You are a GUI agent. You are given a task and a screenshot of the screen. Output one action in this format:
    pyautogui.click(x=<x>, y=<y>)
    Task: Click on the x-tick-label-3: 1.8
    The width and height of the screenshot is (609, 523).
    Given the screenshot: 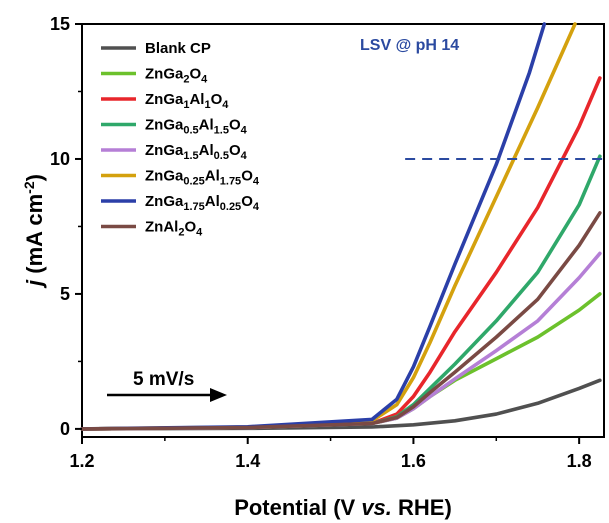 What is the action you would take?
    pyautogui.click(x=579, y=461)
    